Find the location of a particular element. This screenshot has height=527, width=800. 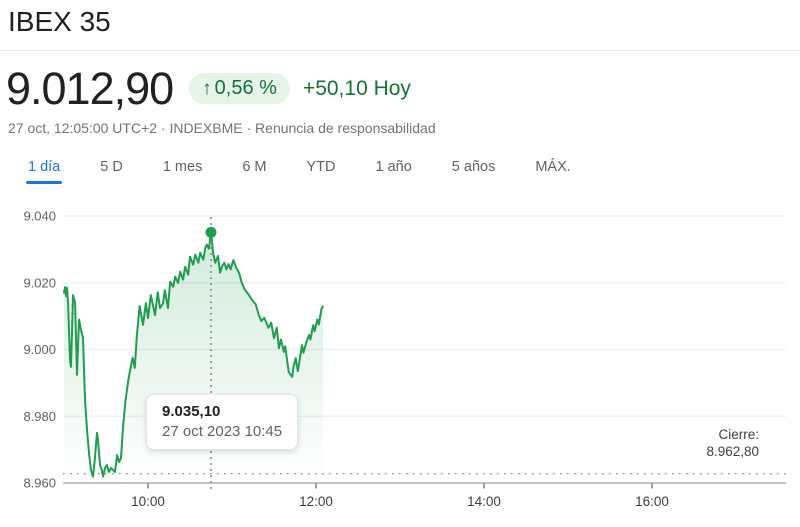

x-axis-label: 16:00 is located at coordinates (652, 501).